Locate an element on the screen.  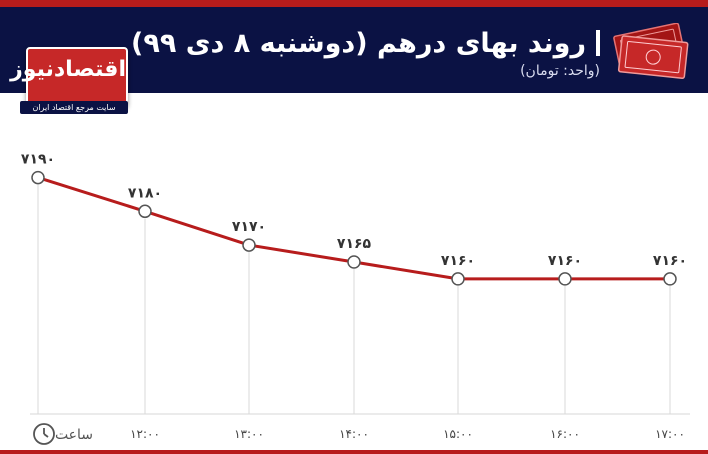
chart-title: روند بهای درهم (دوشنبه ۸ دی ۹۹) is located at coordinates (365, 44).